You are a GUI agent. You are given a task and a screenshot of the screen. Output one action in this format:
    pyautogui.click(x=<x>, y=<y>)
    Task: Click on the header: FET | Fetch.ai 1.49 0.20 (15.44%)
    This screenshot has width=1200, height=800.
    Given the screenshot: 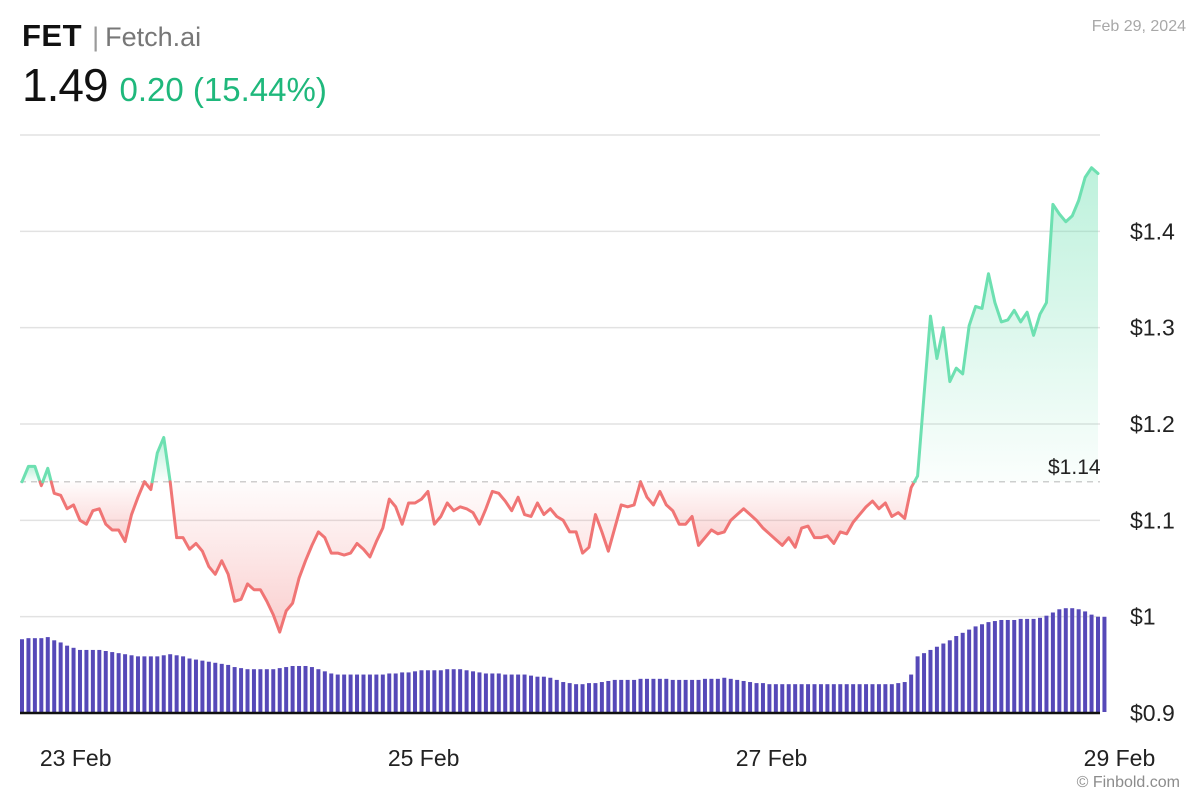 What is the action you would take?
    pyautogui.click(x=174, y=65)
    